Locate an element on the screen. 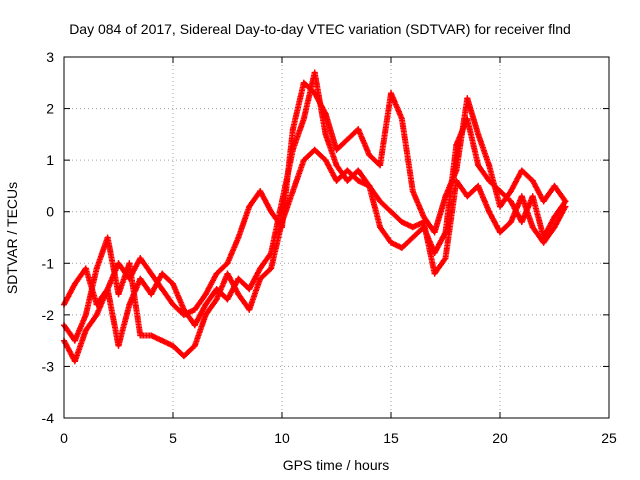 The image size is (640, 480). y-tick-label: 3 is located at coordinates (50, 57).